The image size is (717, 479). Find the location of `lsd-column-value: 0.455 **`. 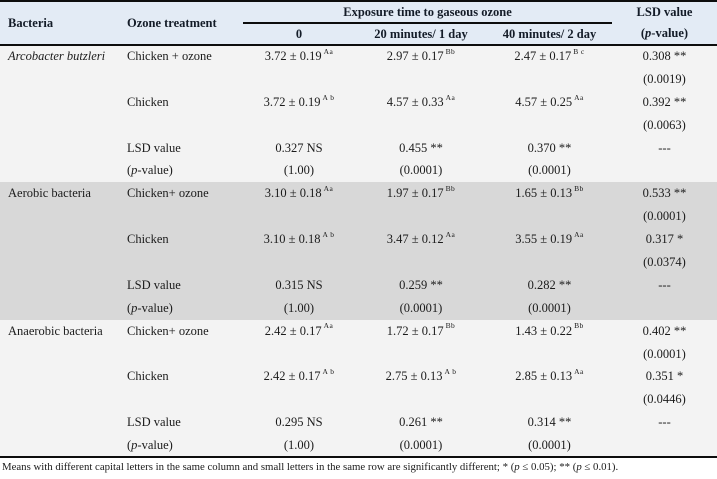

lsd-column-value: 0.455 ** is located at coordinates (421, 147).